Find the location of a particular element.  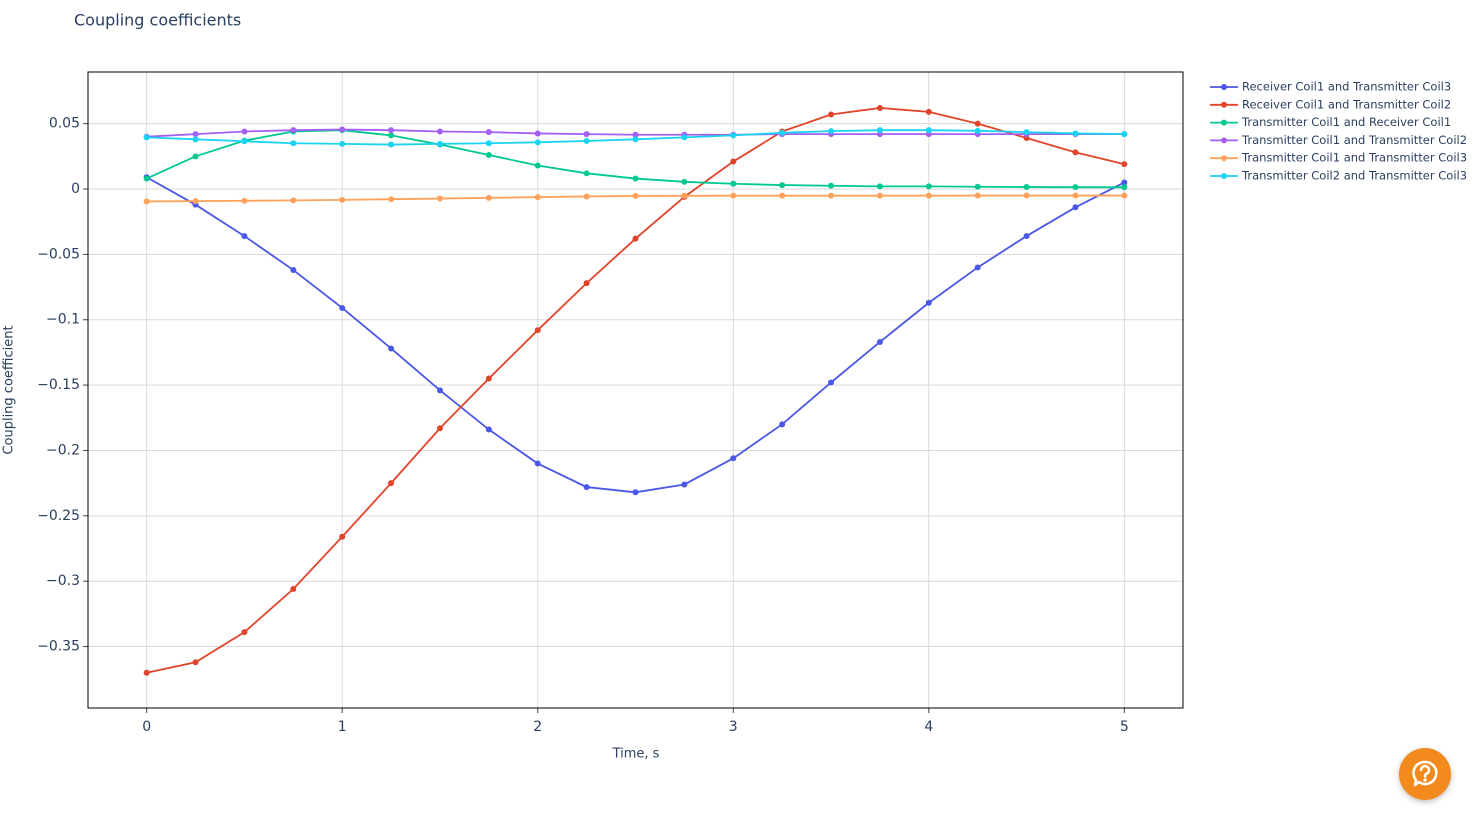

legend-label: Transmitter Coil2 and Transmitter Coil3 is located at coordinates (1354, 176).